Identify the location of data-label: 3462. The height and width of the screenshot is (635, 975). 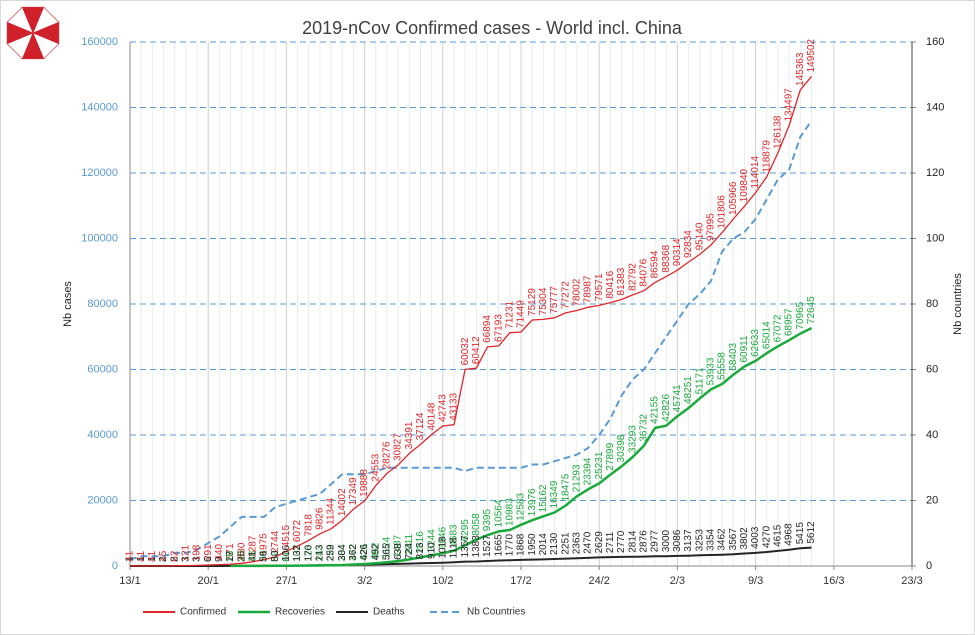
(722, 539).